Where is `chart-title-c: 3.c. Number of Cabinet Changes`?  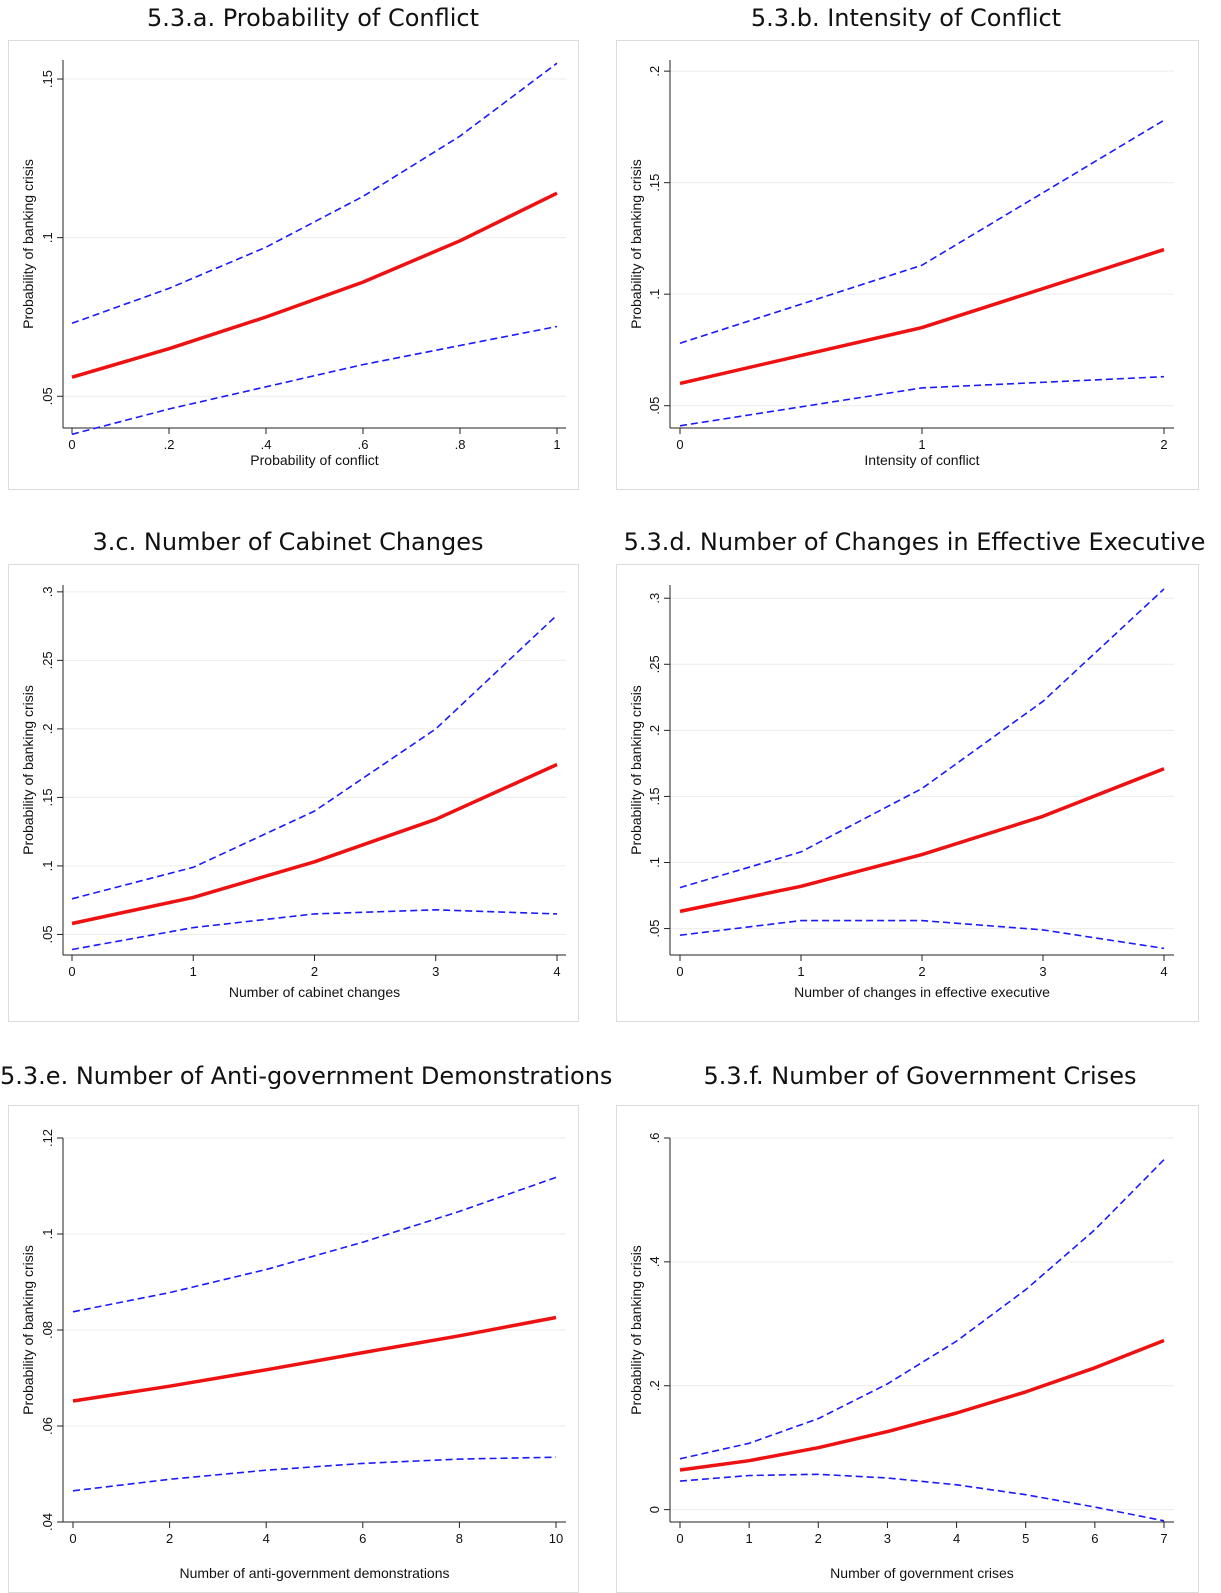
chart-title-c: 3.c. Number of Cabinet Changes is located at coordinates (288, 542).